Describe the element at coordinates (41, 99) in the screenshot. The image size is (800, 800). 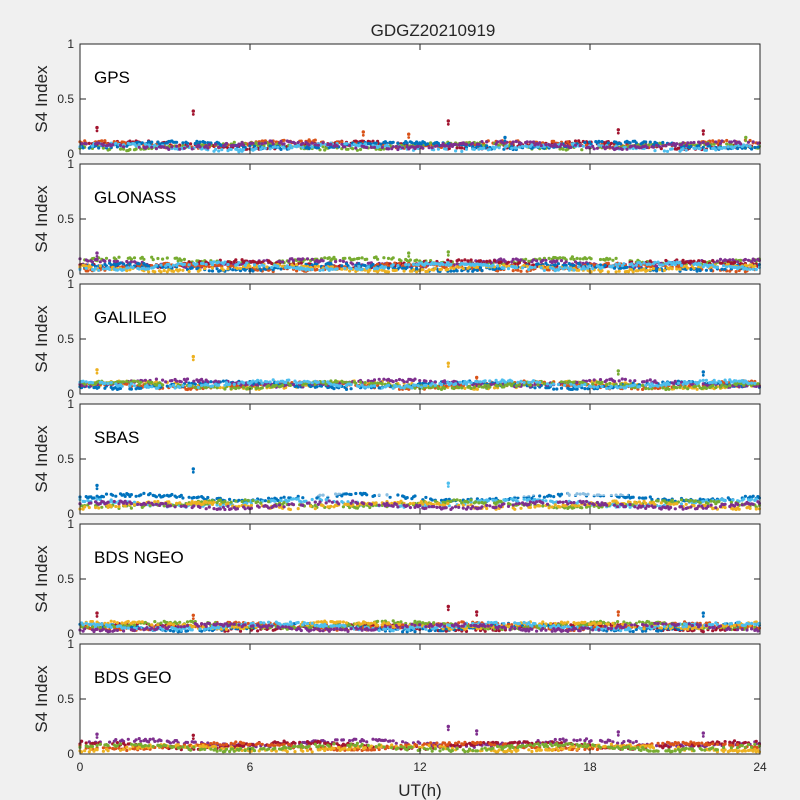
I see `y-axis-label: S4 Index` at that location.